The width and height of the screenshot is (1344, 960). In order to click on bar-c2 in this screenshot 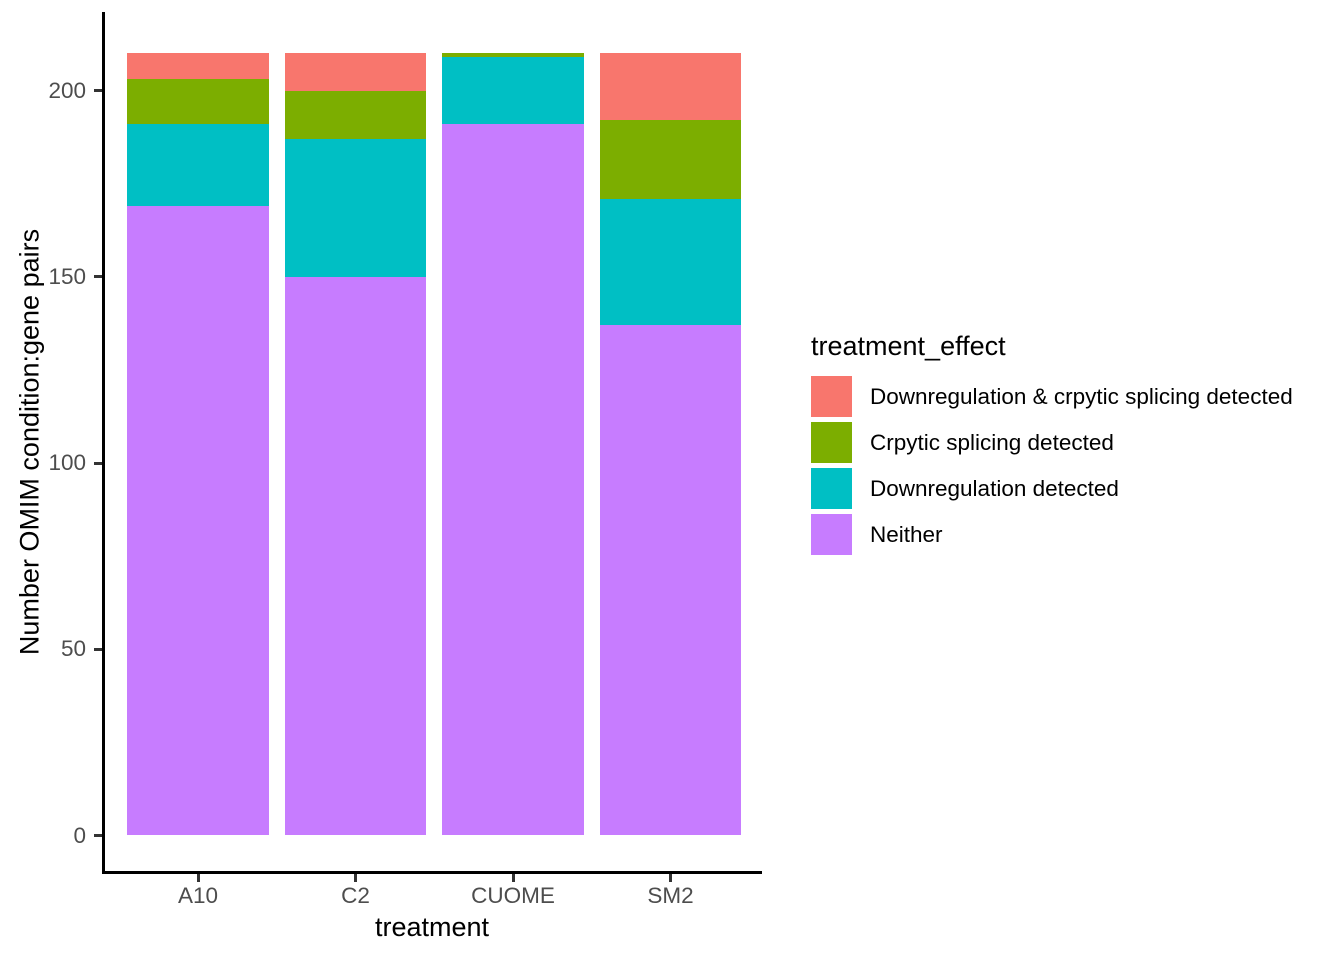, I will do `click(355, 444)`.